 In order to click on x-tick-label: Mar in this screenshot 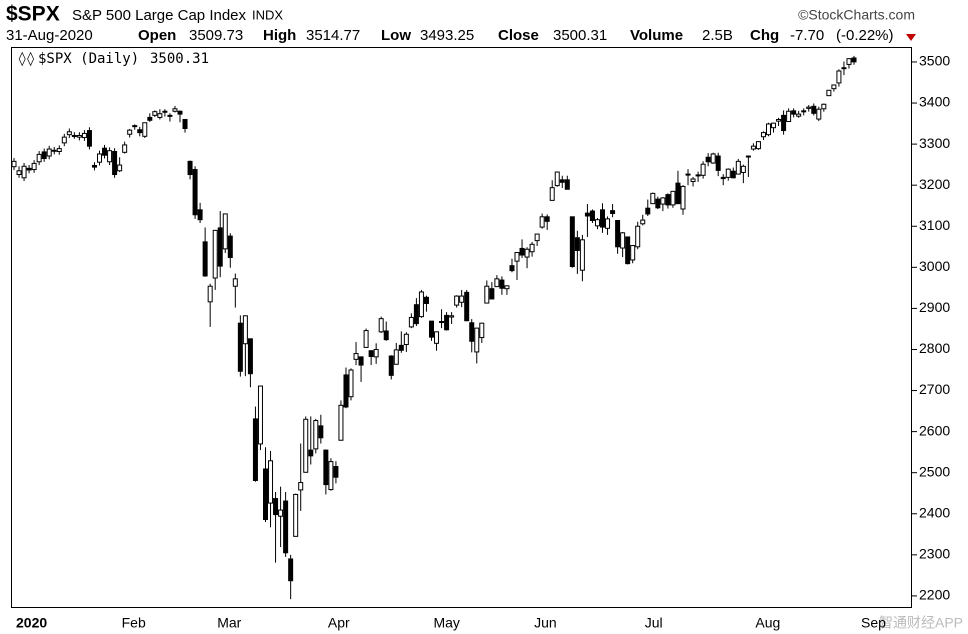, I will do `click(229, 623)`.